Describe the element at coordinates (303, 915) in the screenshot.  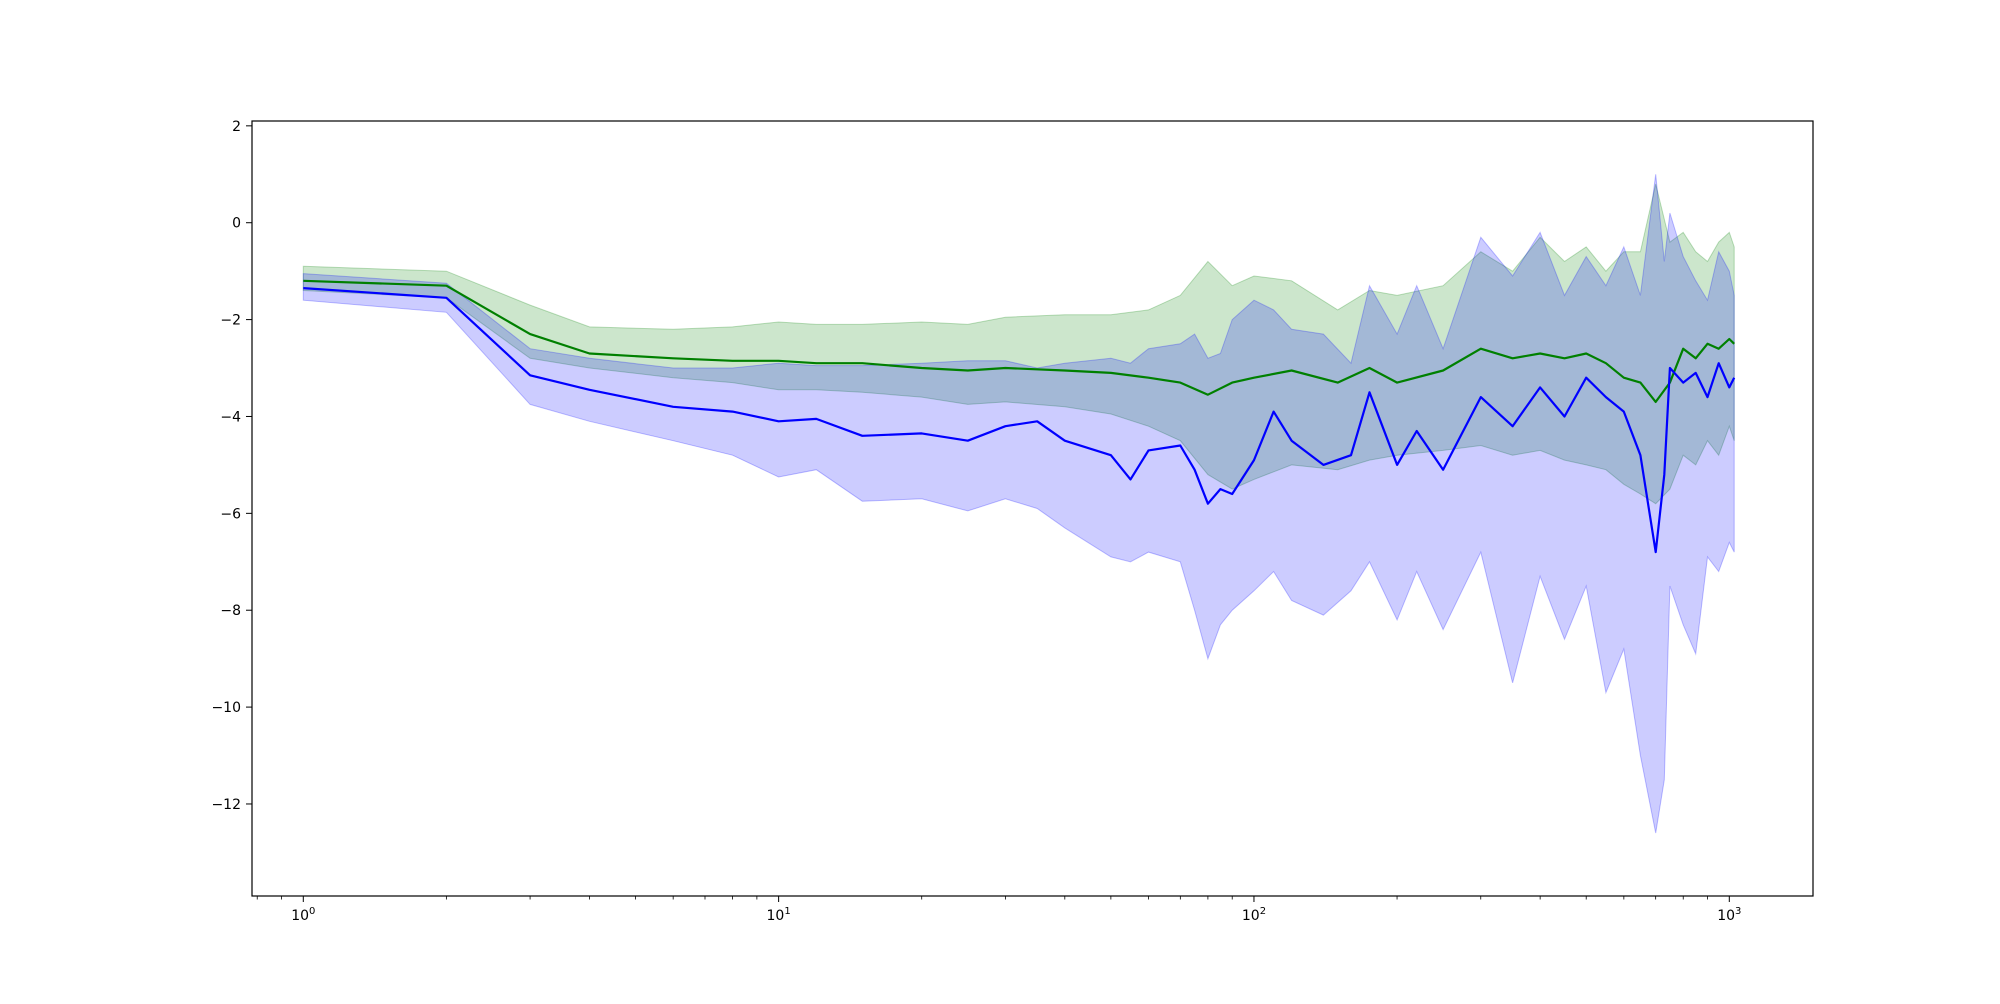
I see `x-tick-label: 10⁰` at that location.